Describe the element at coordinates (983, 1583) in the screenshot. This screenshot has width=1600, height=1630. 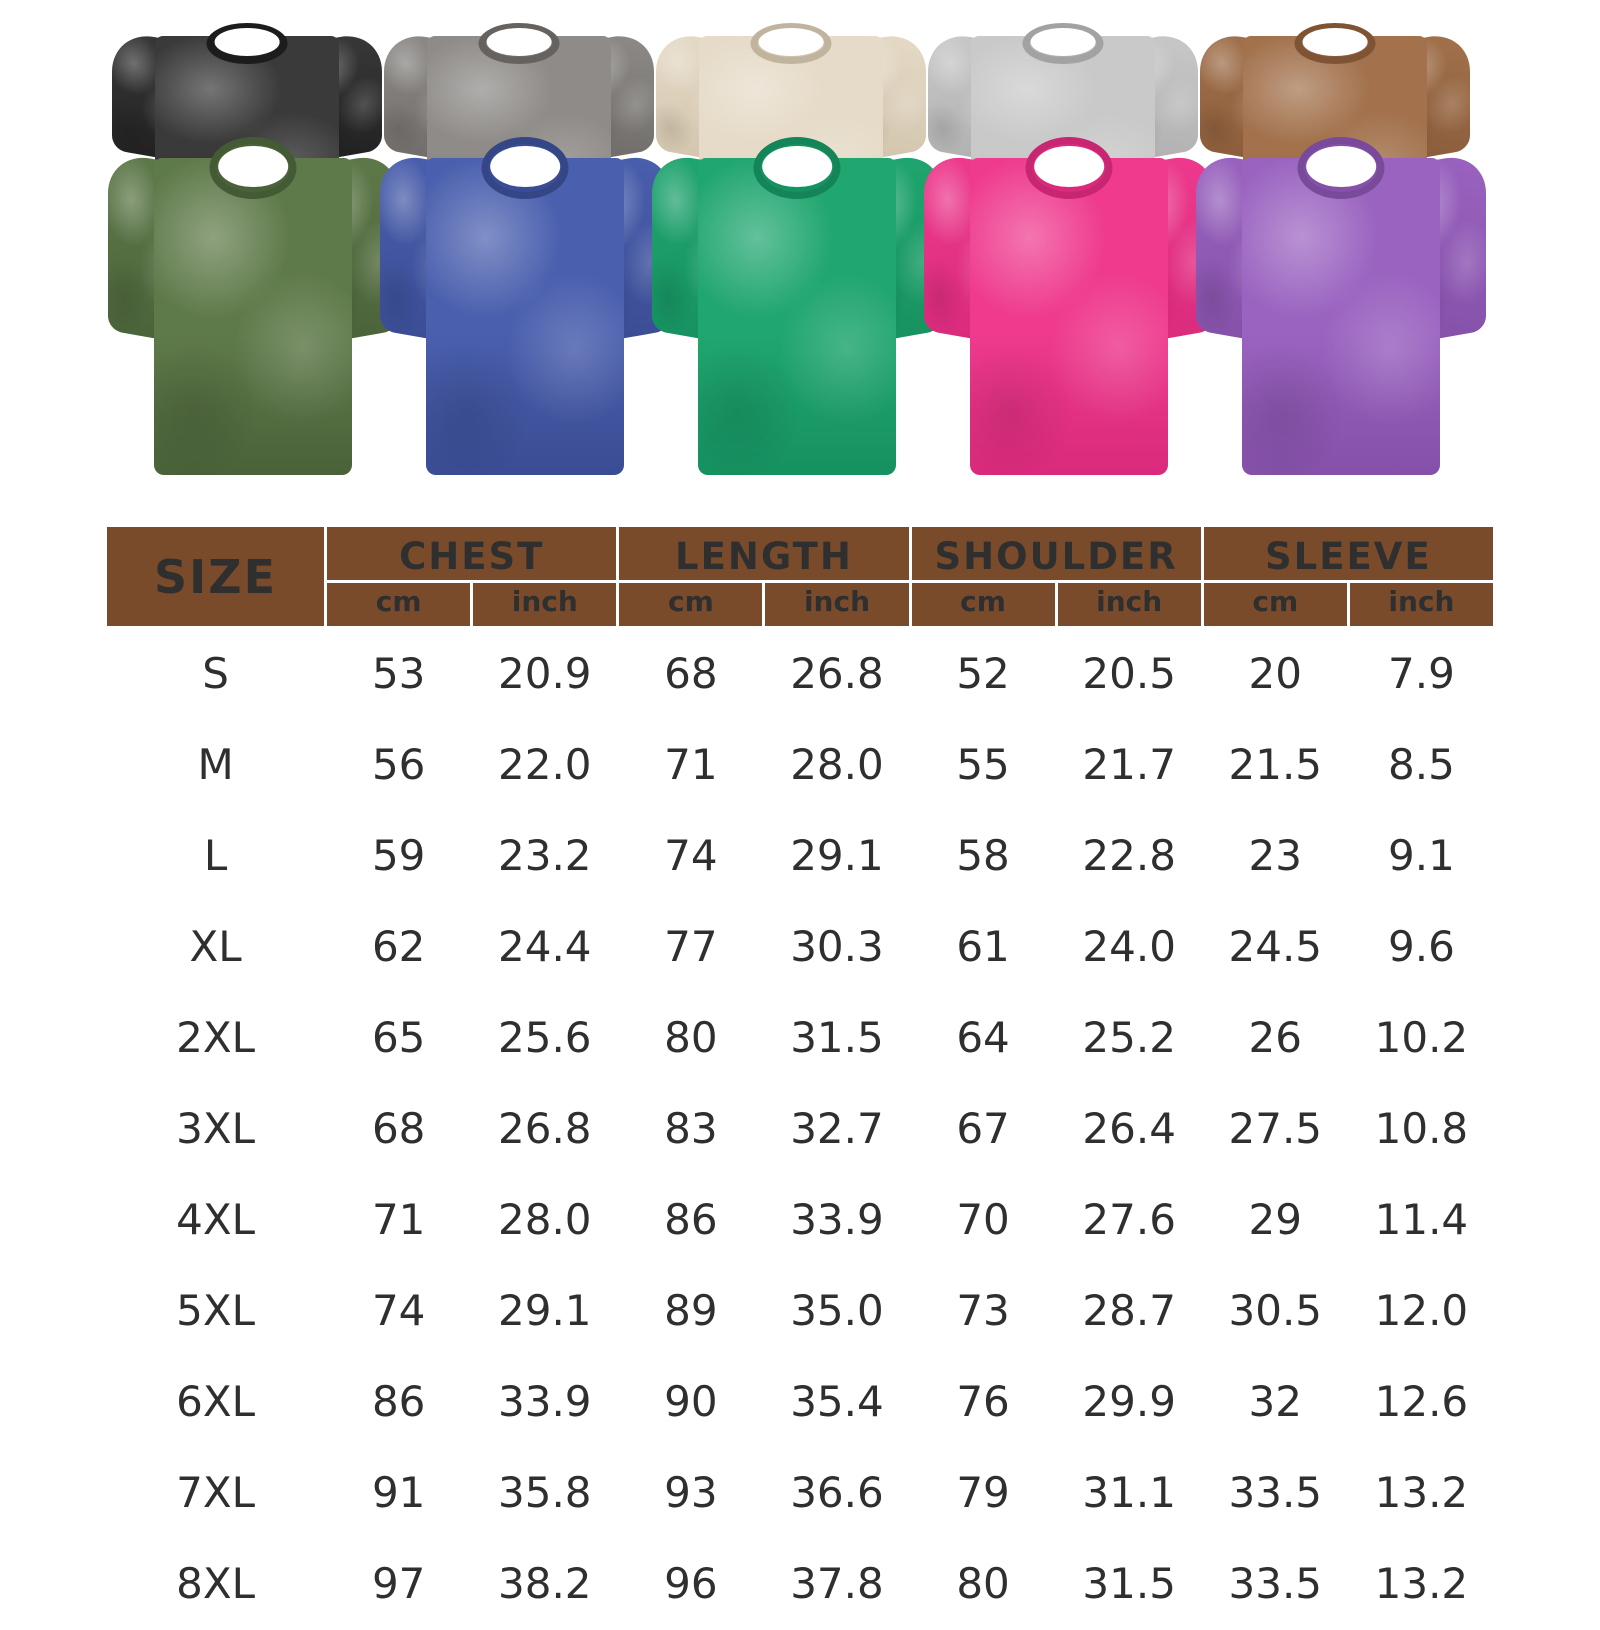
I see `measure-cell: 80` at that location.